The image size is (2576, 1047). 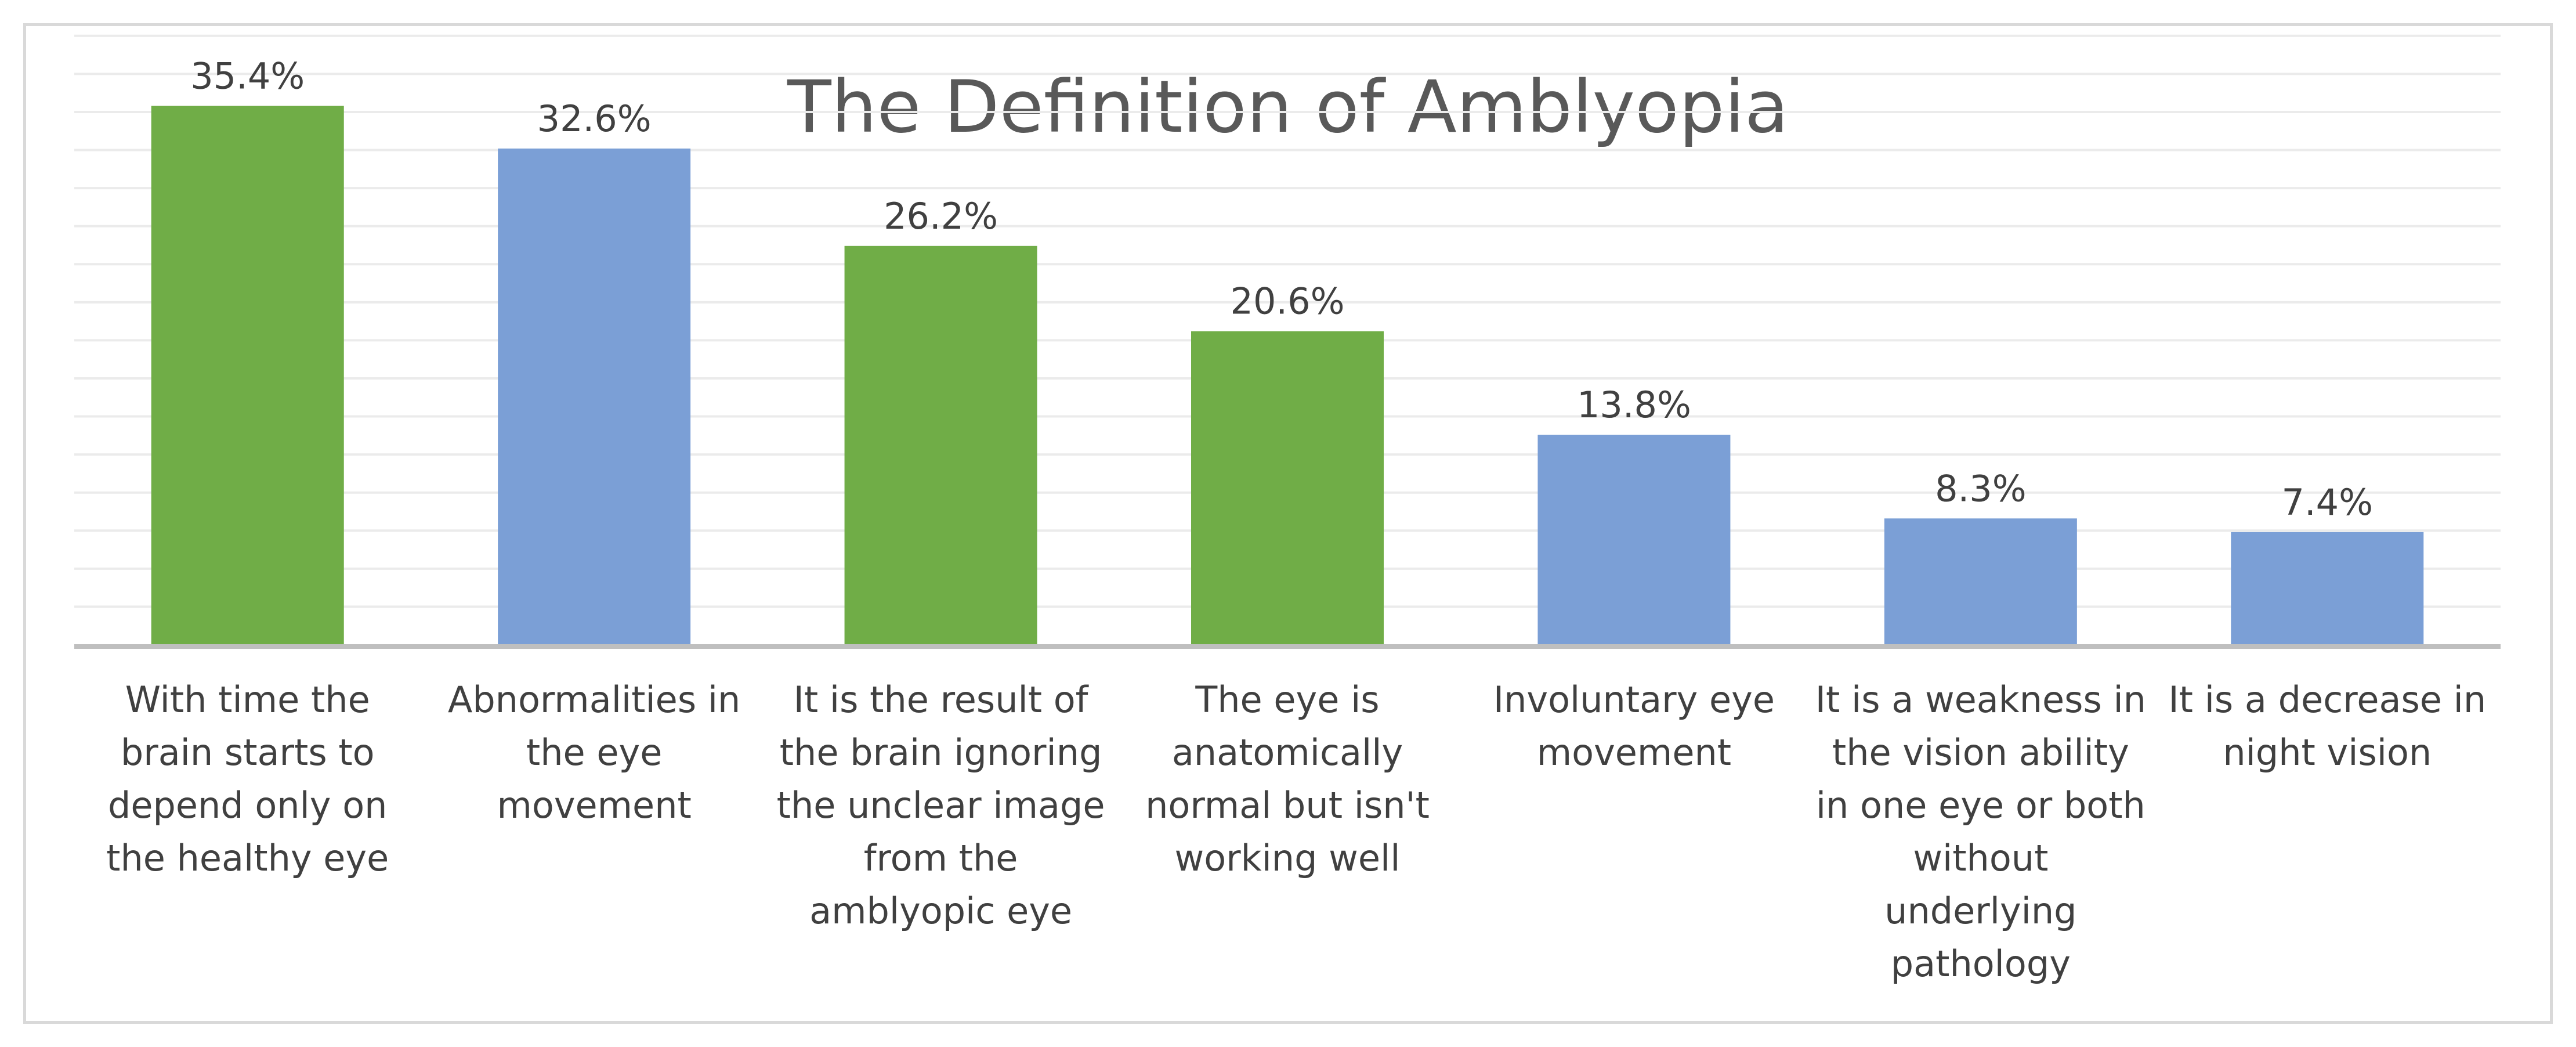 What do you see at coordinates (1288, 107) in the screenshot?
I see `chart-title: The Definition of Amblyopia` at bounding box center [1288, 107].